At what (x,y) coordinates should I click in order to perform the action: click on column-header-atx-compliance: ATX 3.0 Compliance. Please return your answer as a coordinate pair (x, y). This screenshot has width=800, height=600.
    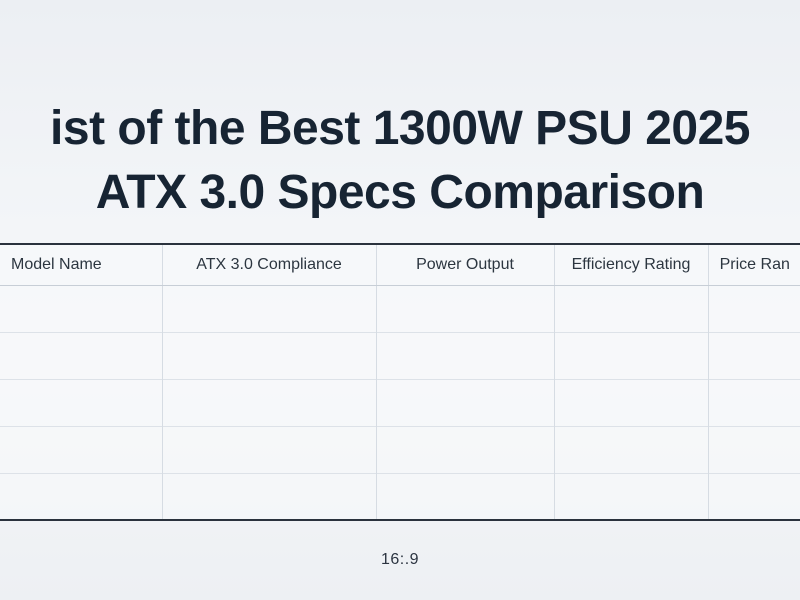
    Looking at the image, I should click on (268, 265).